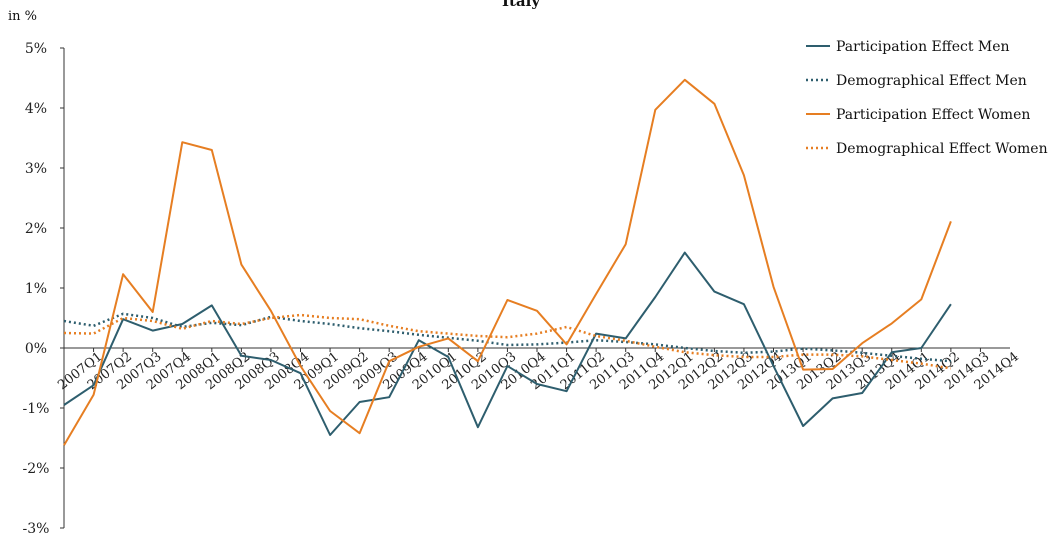 The height and width of the screenshot is (543, 1064). Describe the element at coordinates (933, 115) in the screenshot. I see `legend-label: Participation Effect Women` at that location.